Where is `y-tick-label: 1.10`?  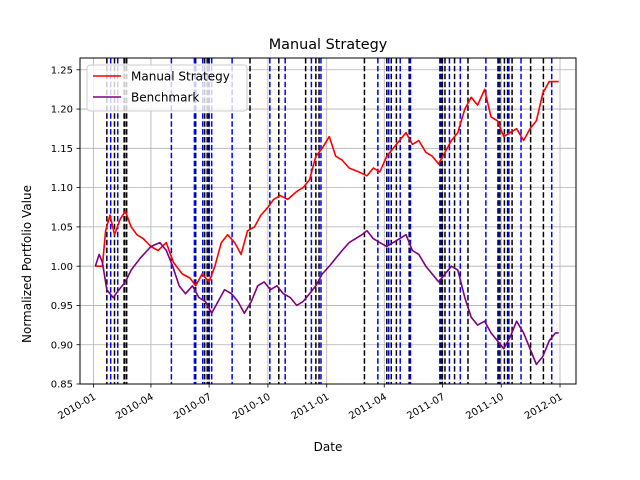
y-tick-label: 1.10 is located at coordinates (62, 188).